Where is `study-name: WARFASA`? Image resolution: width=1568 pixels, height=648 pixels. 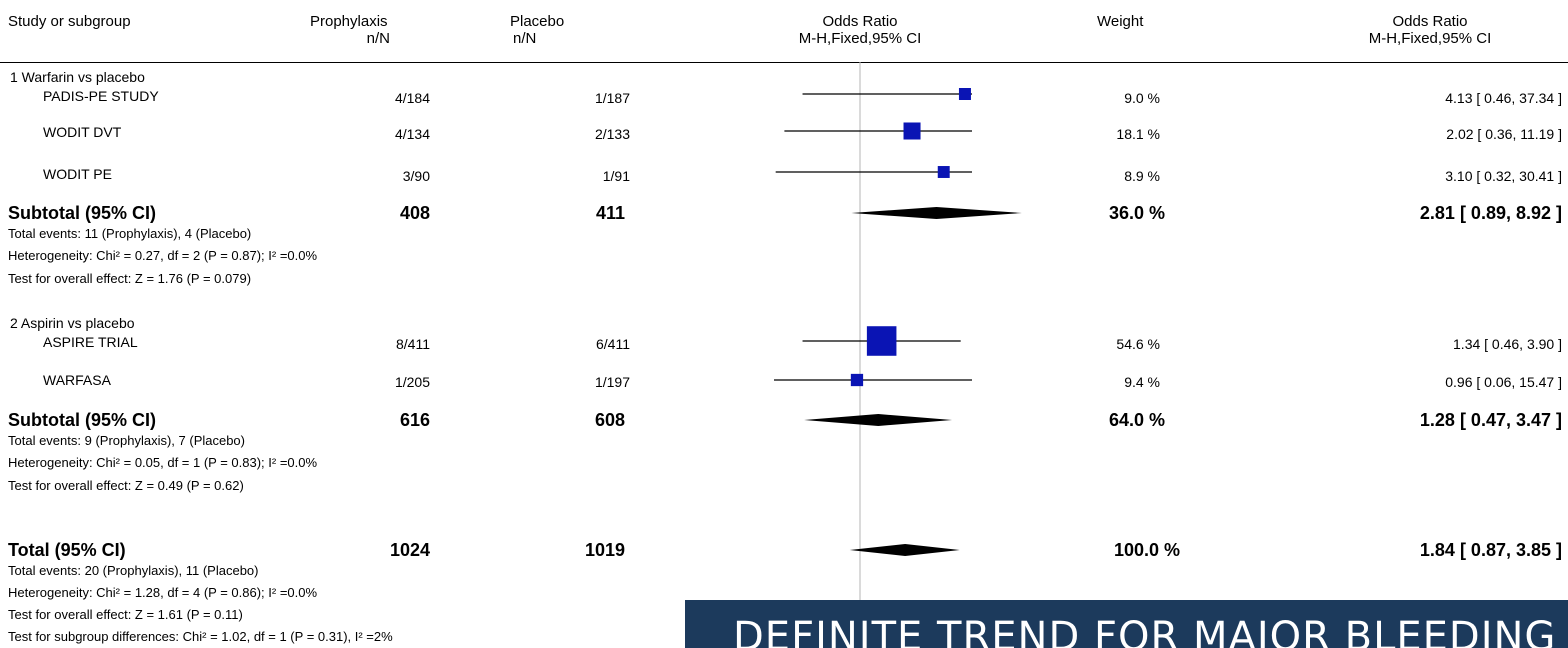 study-name: WARFASA is located at coordinates (77, 380).